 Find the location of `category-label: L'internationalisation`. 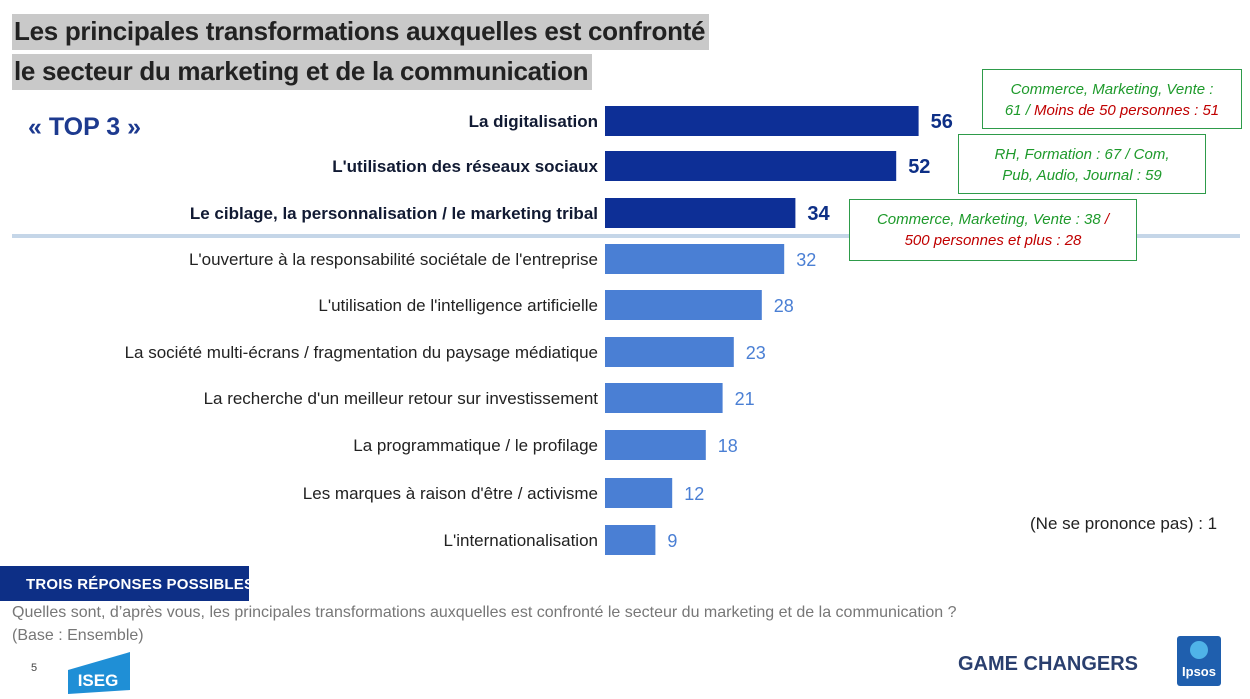

category-label: L'internationalisation is located at coordinates (521, 540).